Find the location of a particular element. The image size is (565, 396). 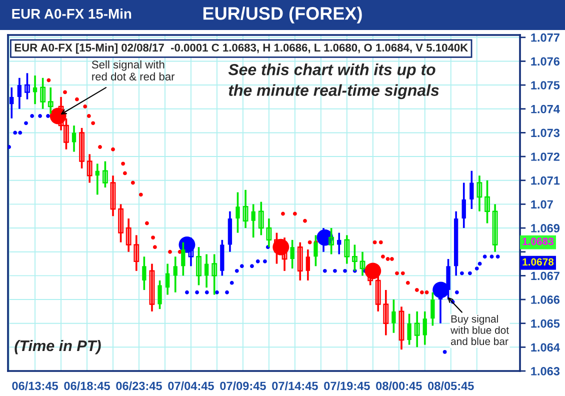

x-tick-label: 08/00:45 is located at coordinates (399, 385).